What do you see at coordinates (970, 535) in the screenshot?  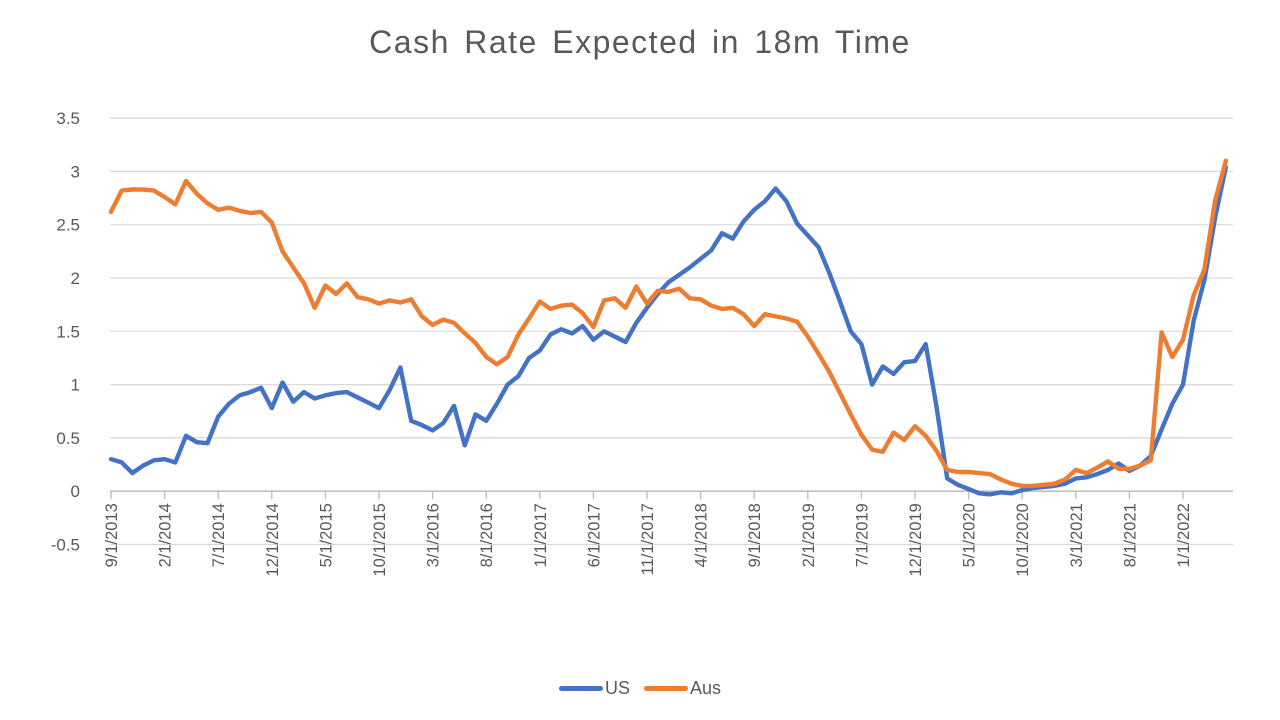 I see `x-axis-tick-label: 5/1/2020` at bounding box center [970, 535].